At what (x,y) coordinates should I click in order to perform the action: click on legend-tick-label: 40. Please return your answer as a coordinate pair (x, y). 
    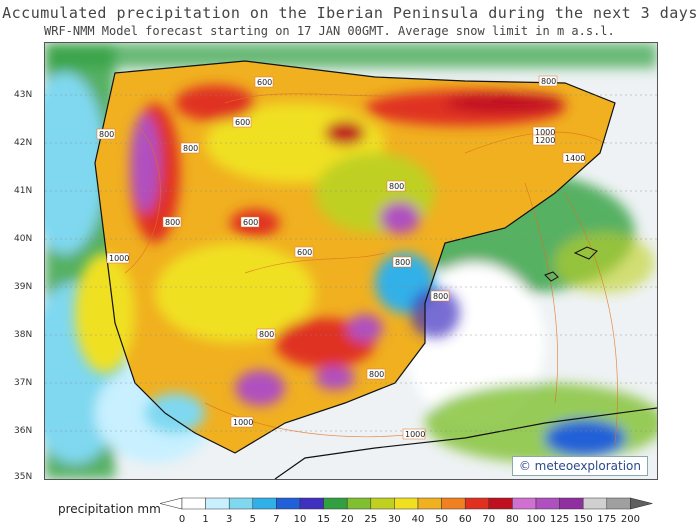
    Looking at the image, I should click on (418, 519).